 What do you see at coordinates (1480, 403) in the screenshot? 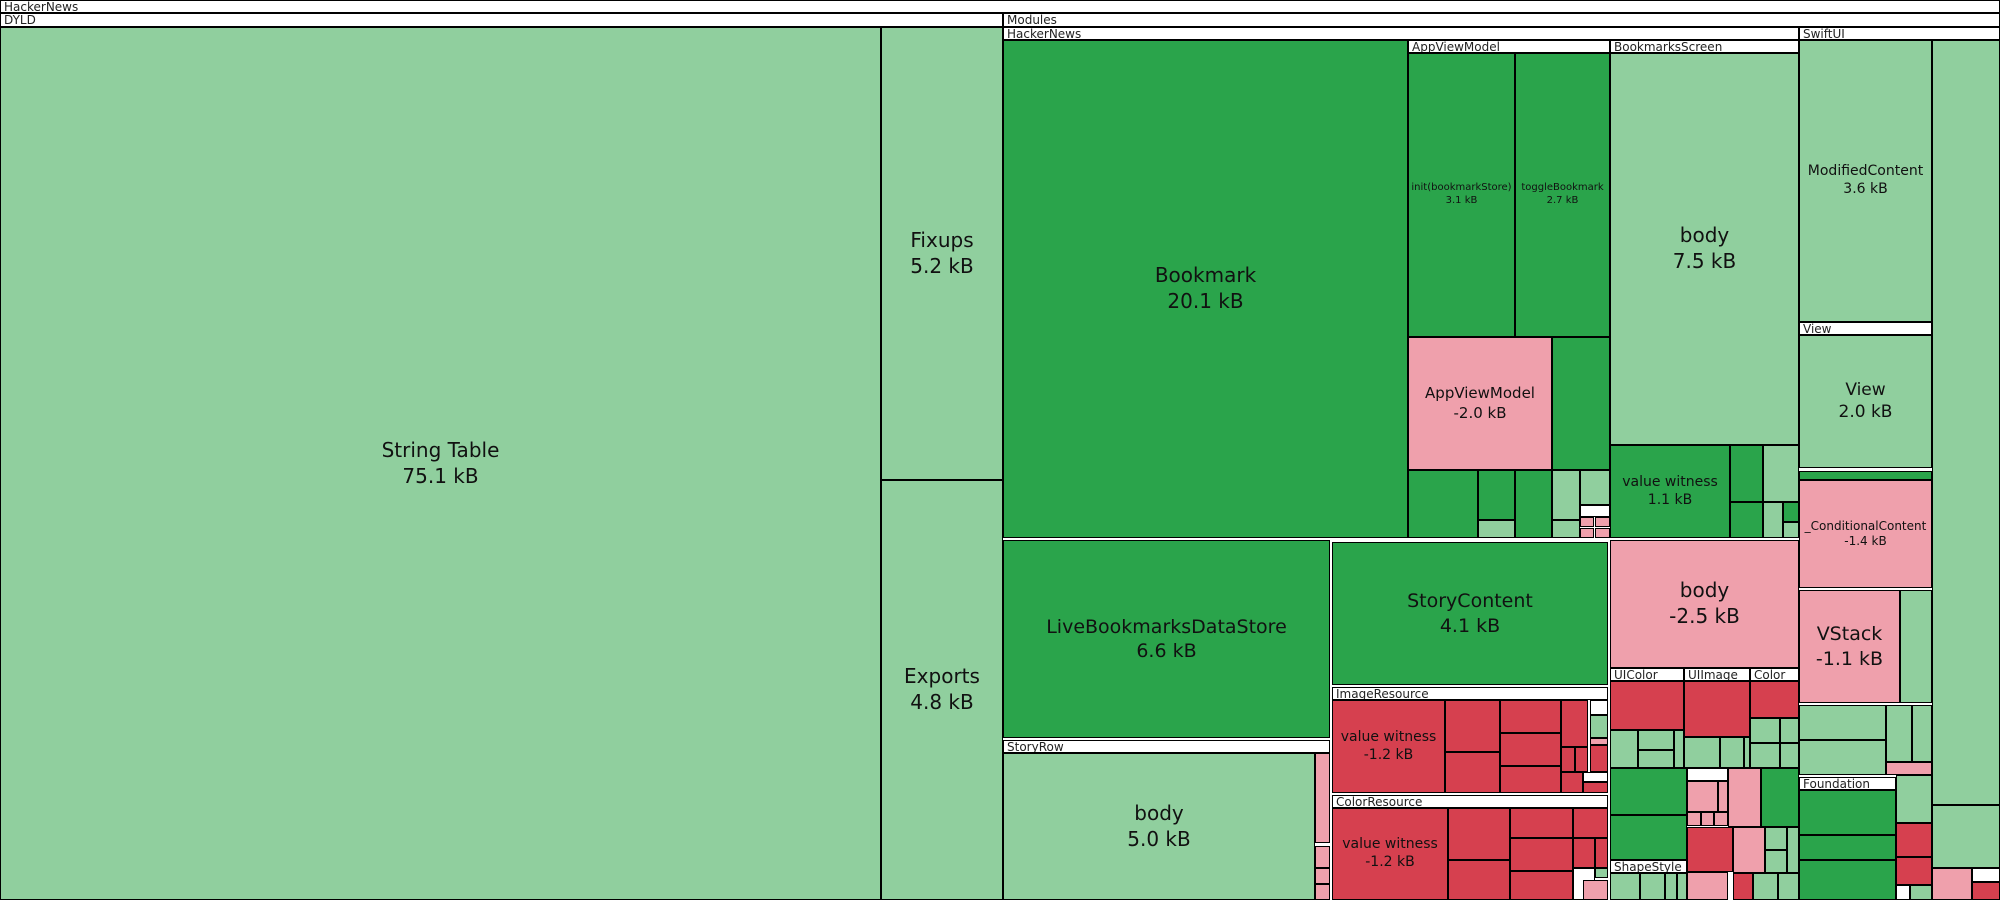
I see `treemap-cell-appviewmodel-diff: AppViewModel -2.0 kB` at bounding box center [1480, 403].